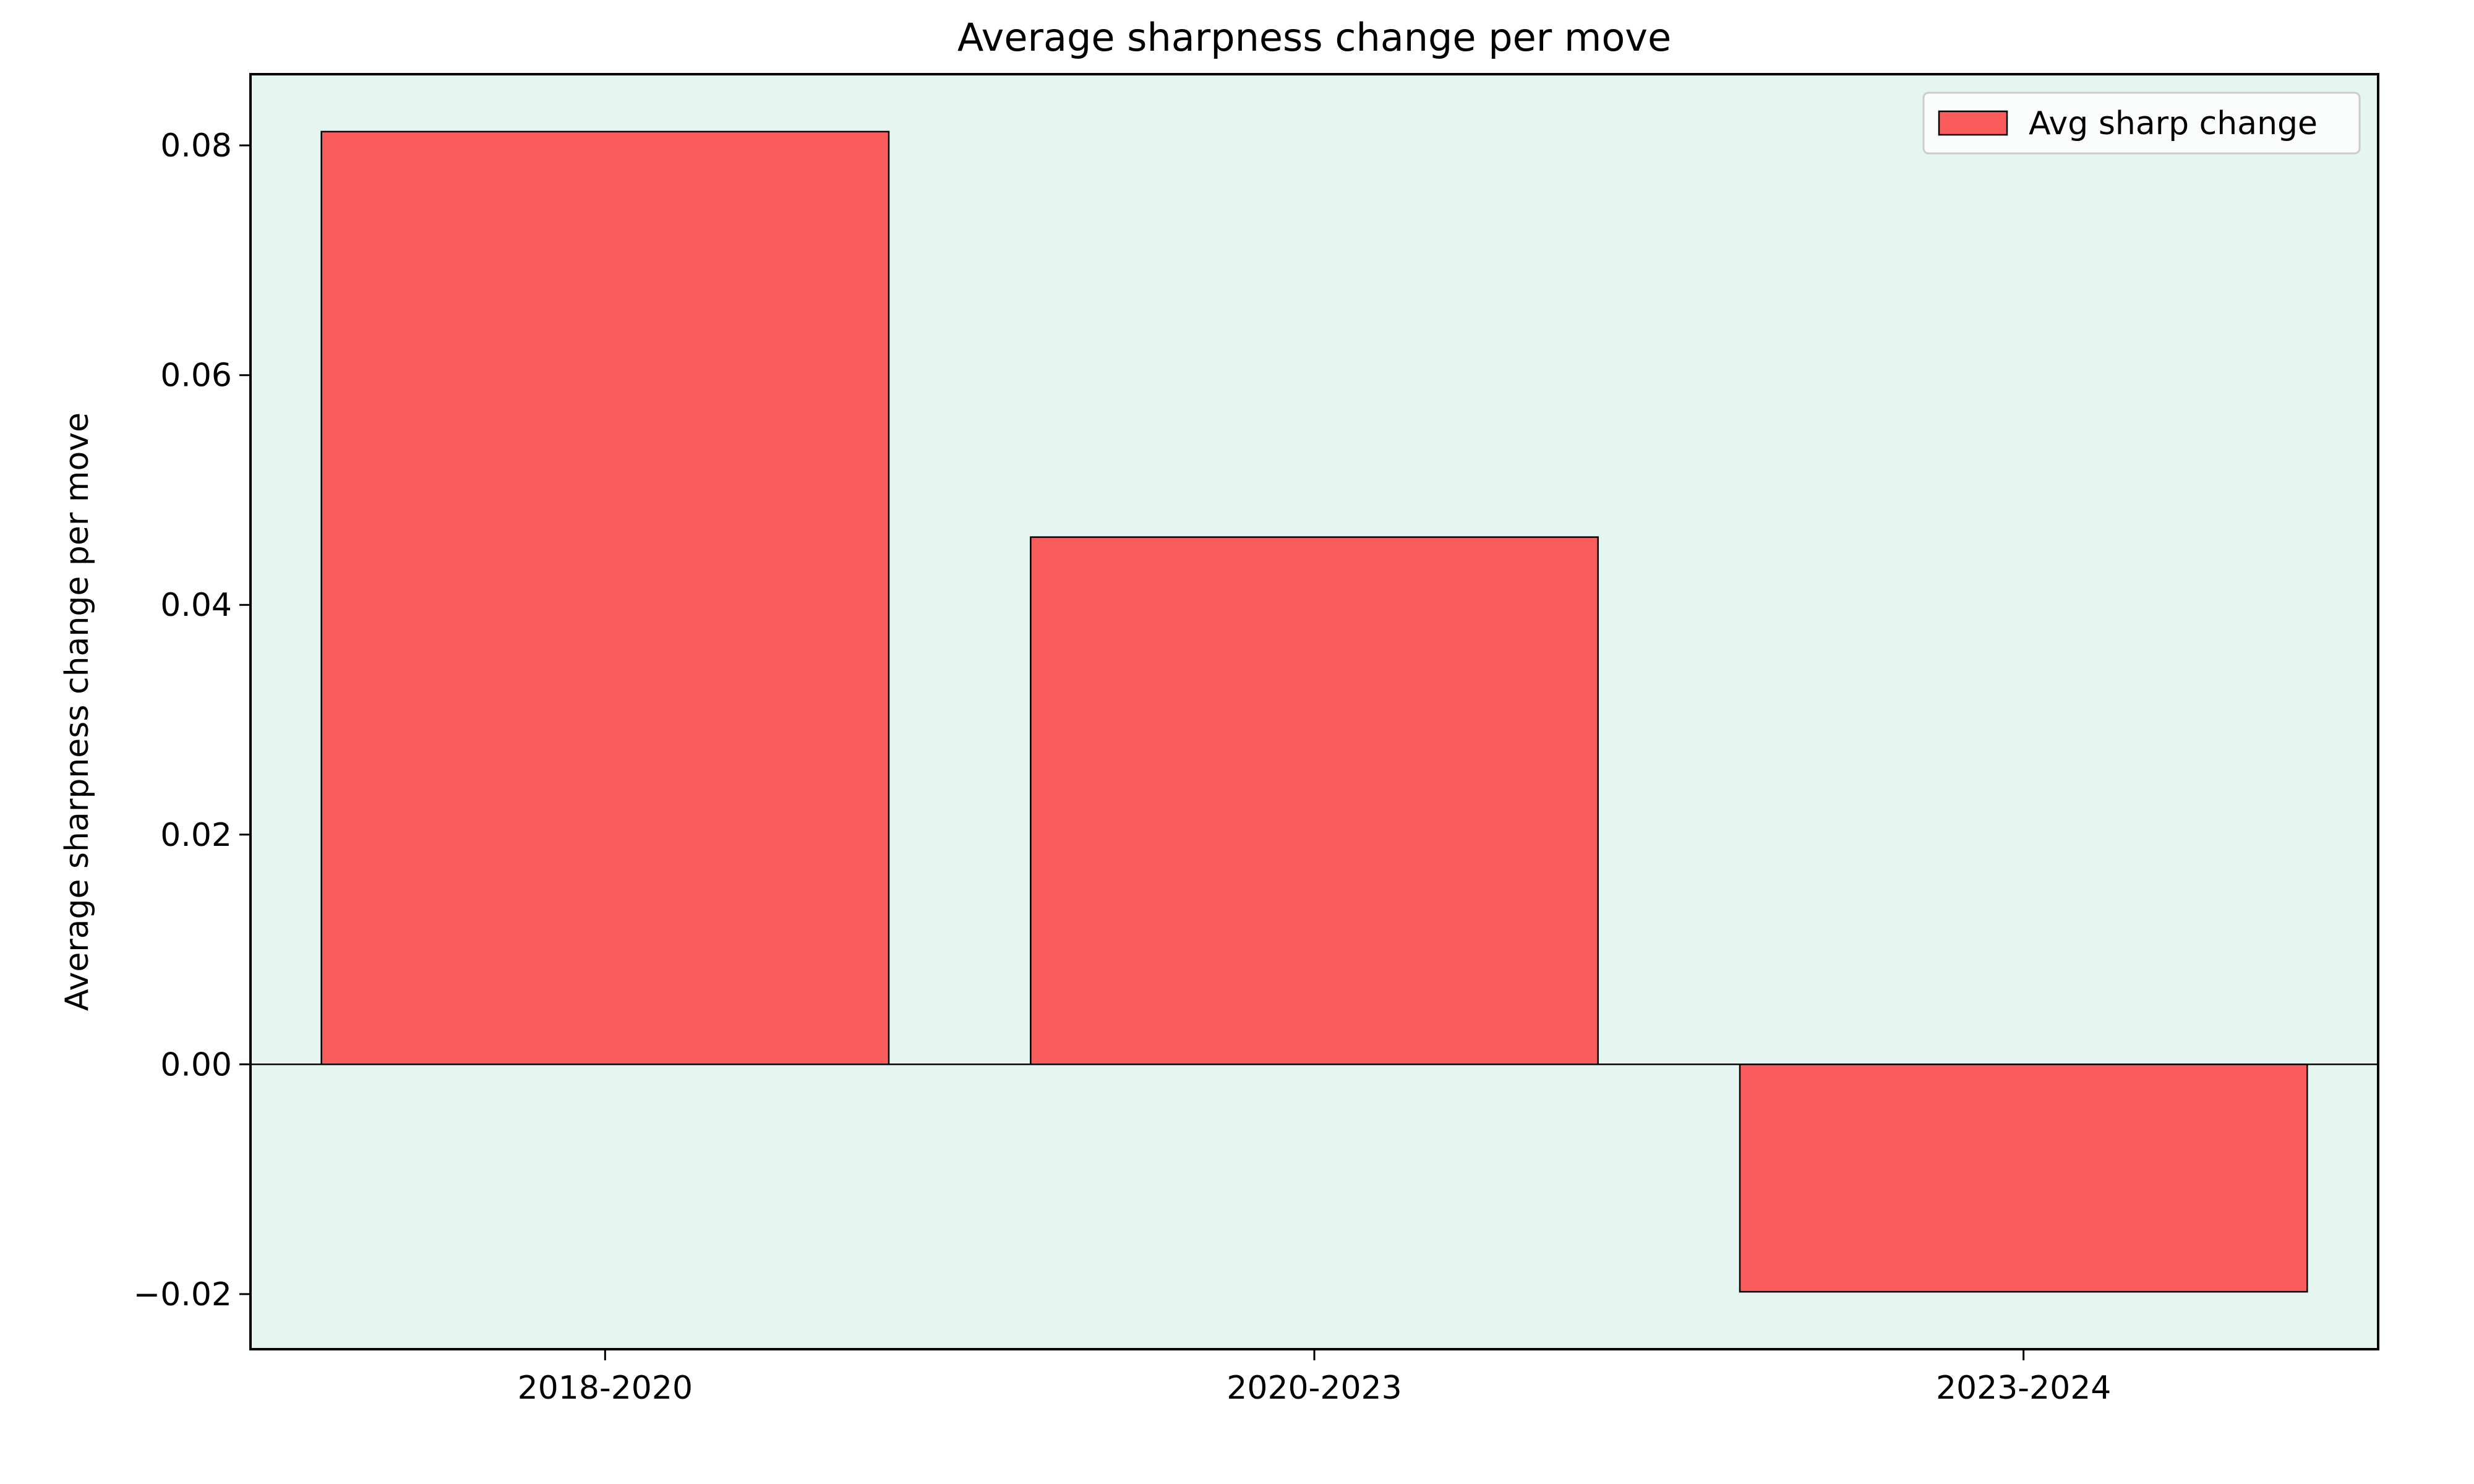 The image size is (2474, 1484). I want to click on y-tick-label: −0.02, so click(183, 1294).